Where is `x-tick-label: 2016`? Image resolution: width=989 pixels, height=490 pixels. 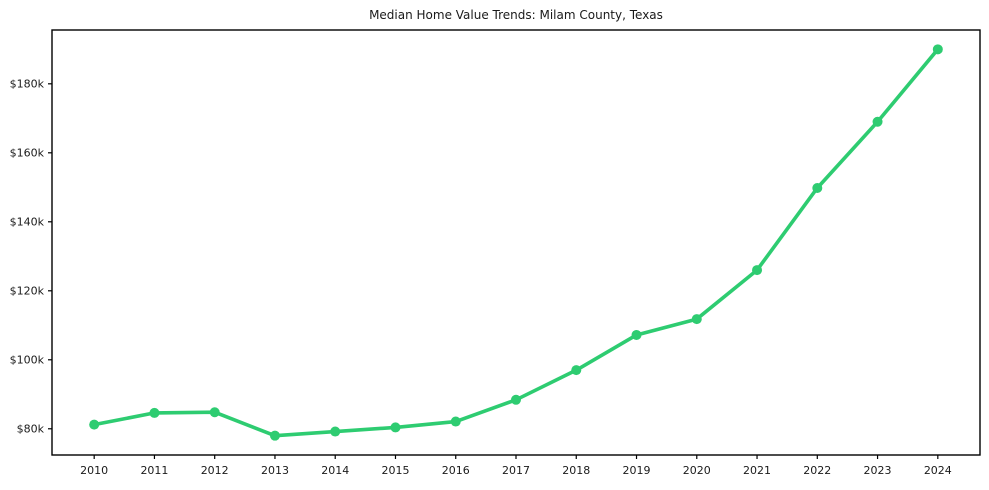 x-tick-label: 2016 is located at coordinates (456, 470).